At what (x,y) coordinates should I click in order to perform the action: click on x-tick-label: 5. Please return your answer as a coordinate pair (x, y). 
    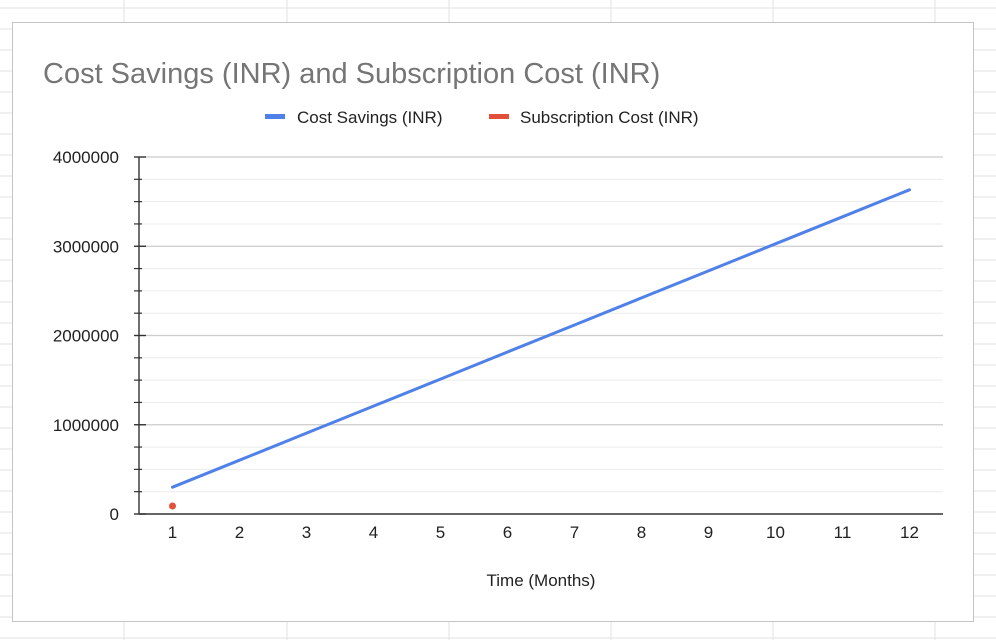
    Looking at the image, I should click on (440, 532).